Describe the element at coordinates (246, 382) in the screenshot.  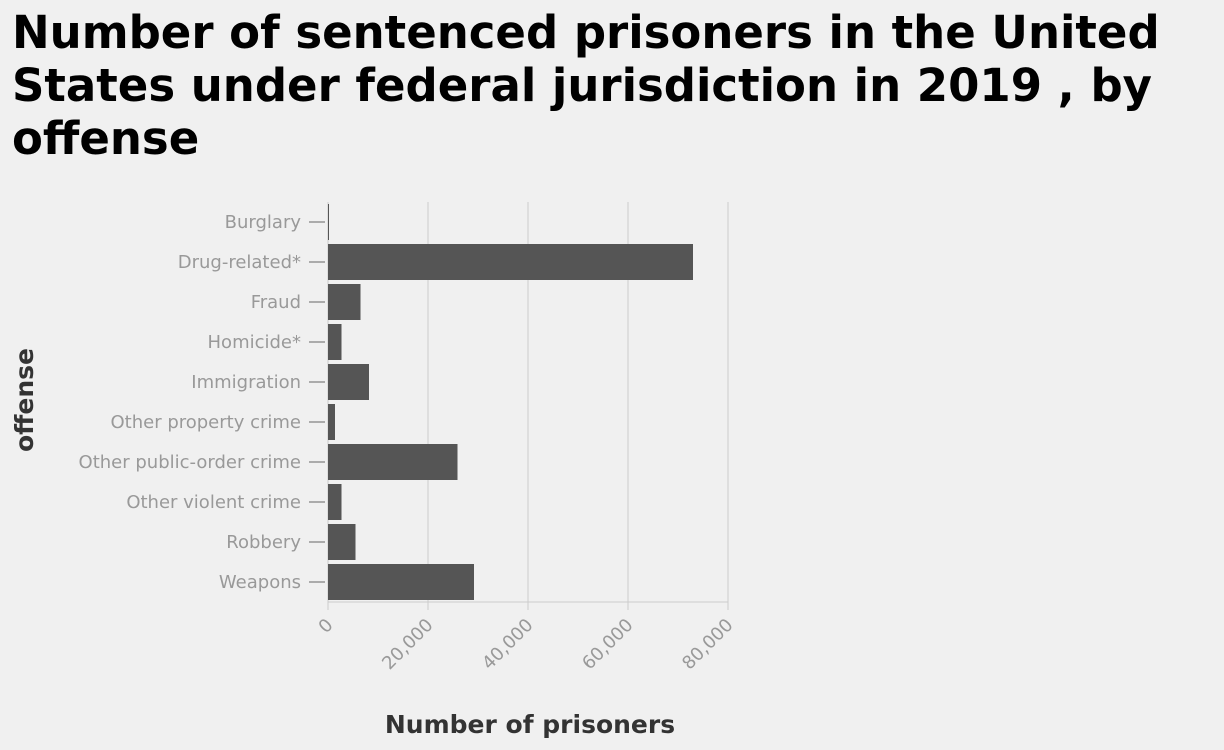
I see `category-label: Immigration` at that location.